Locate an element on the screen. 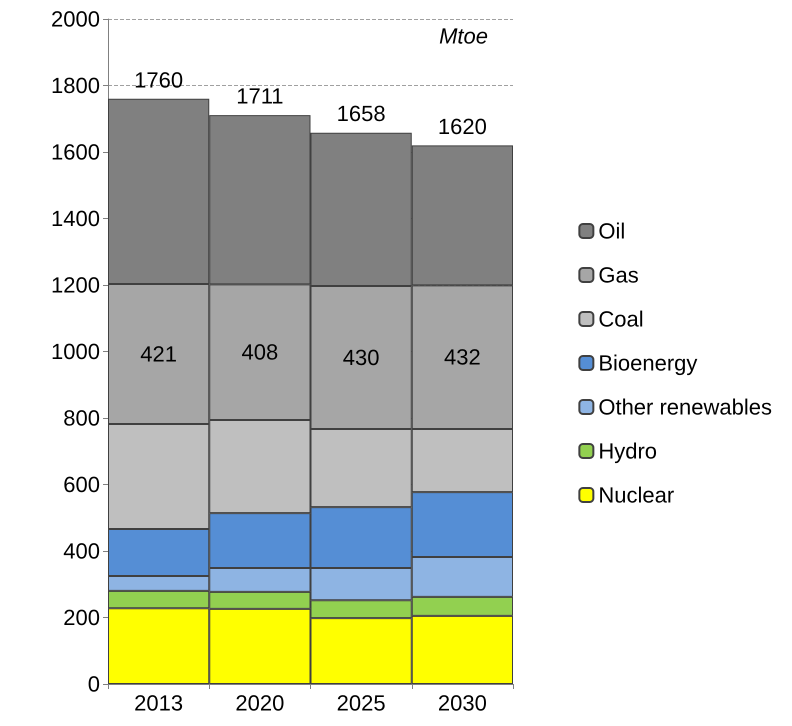 This screenshot has width=792, height=726. y-tick-label: 600 is located at coordinates (81, 484).